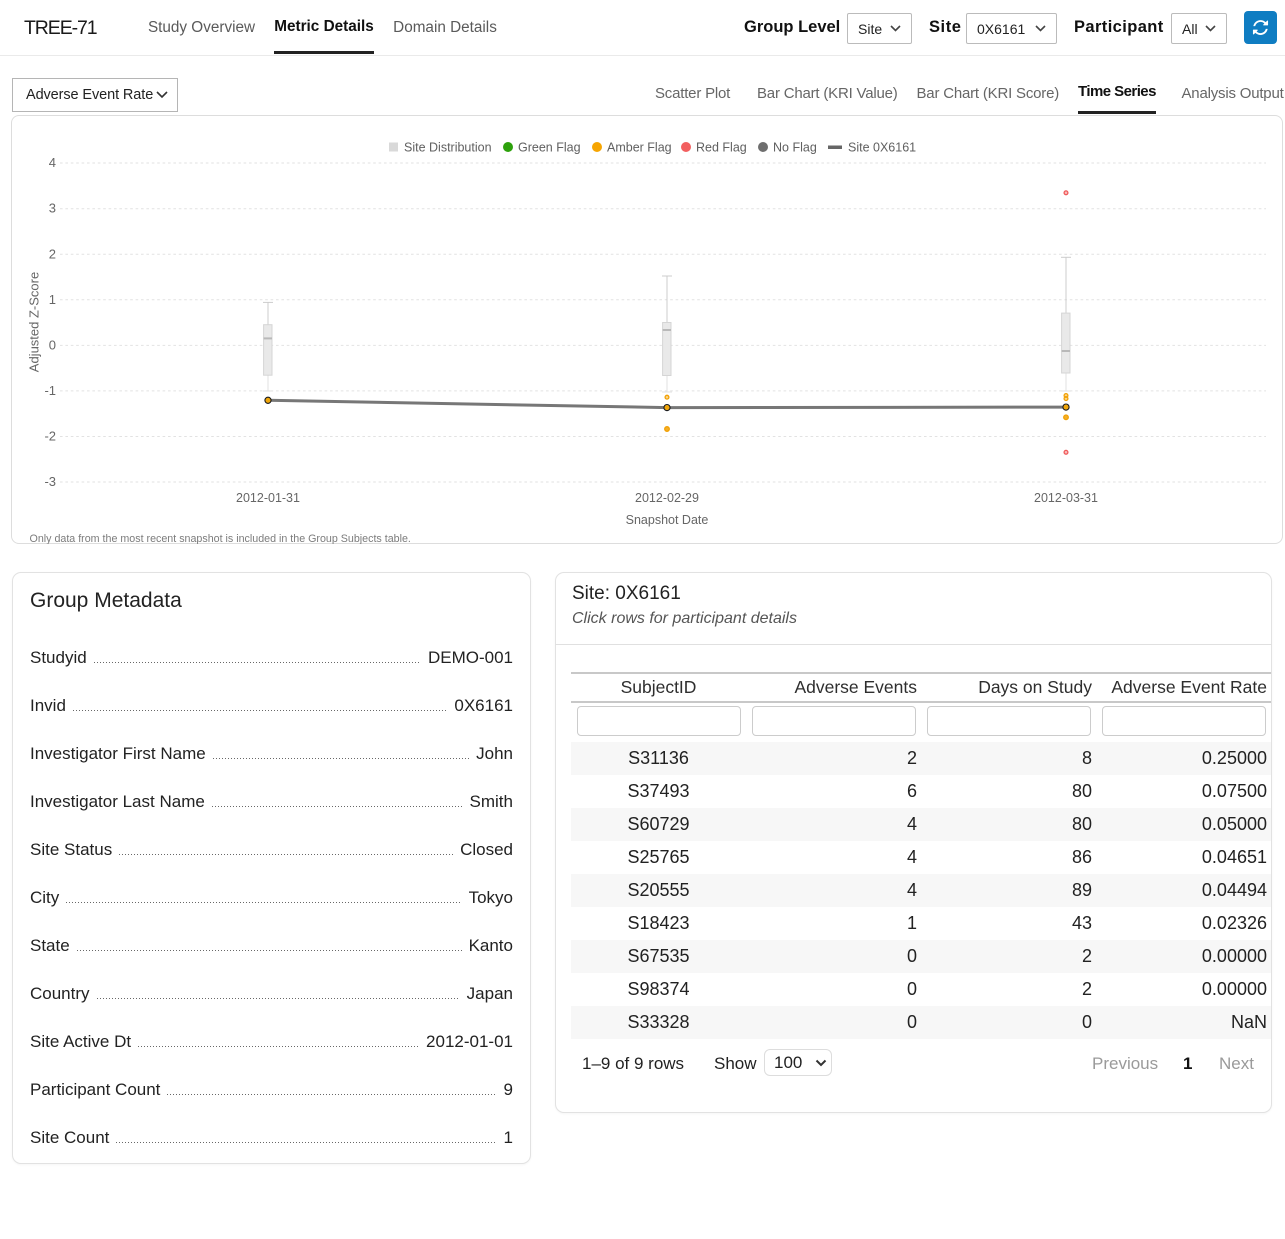 This screenshot has width=1285, height=1239. I want to click on svg-text: 2012-02-29, so click(667, 498).